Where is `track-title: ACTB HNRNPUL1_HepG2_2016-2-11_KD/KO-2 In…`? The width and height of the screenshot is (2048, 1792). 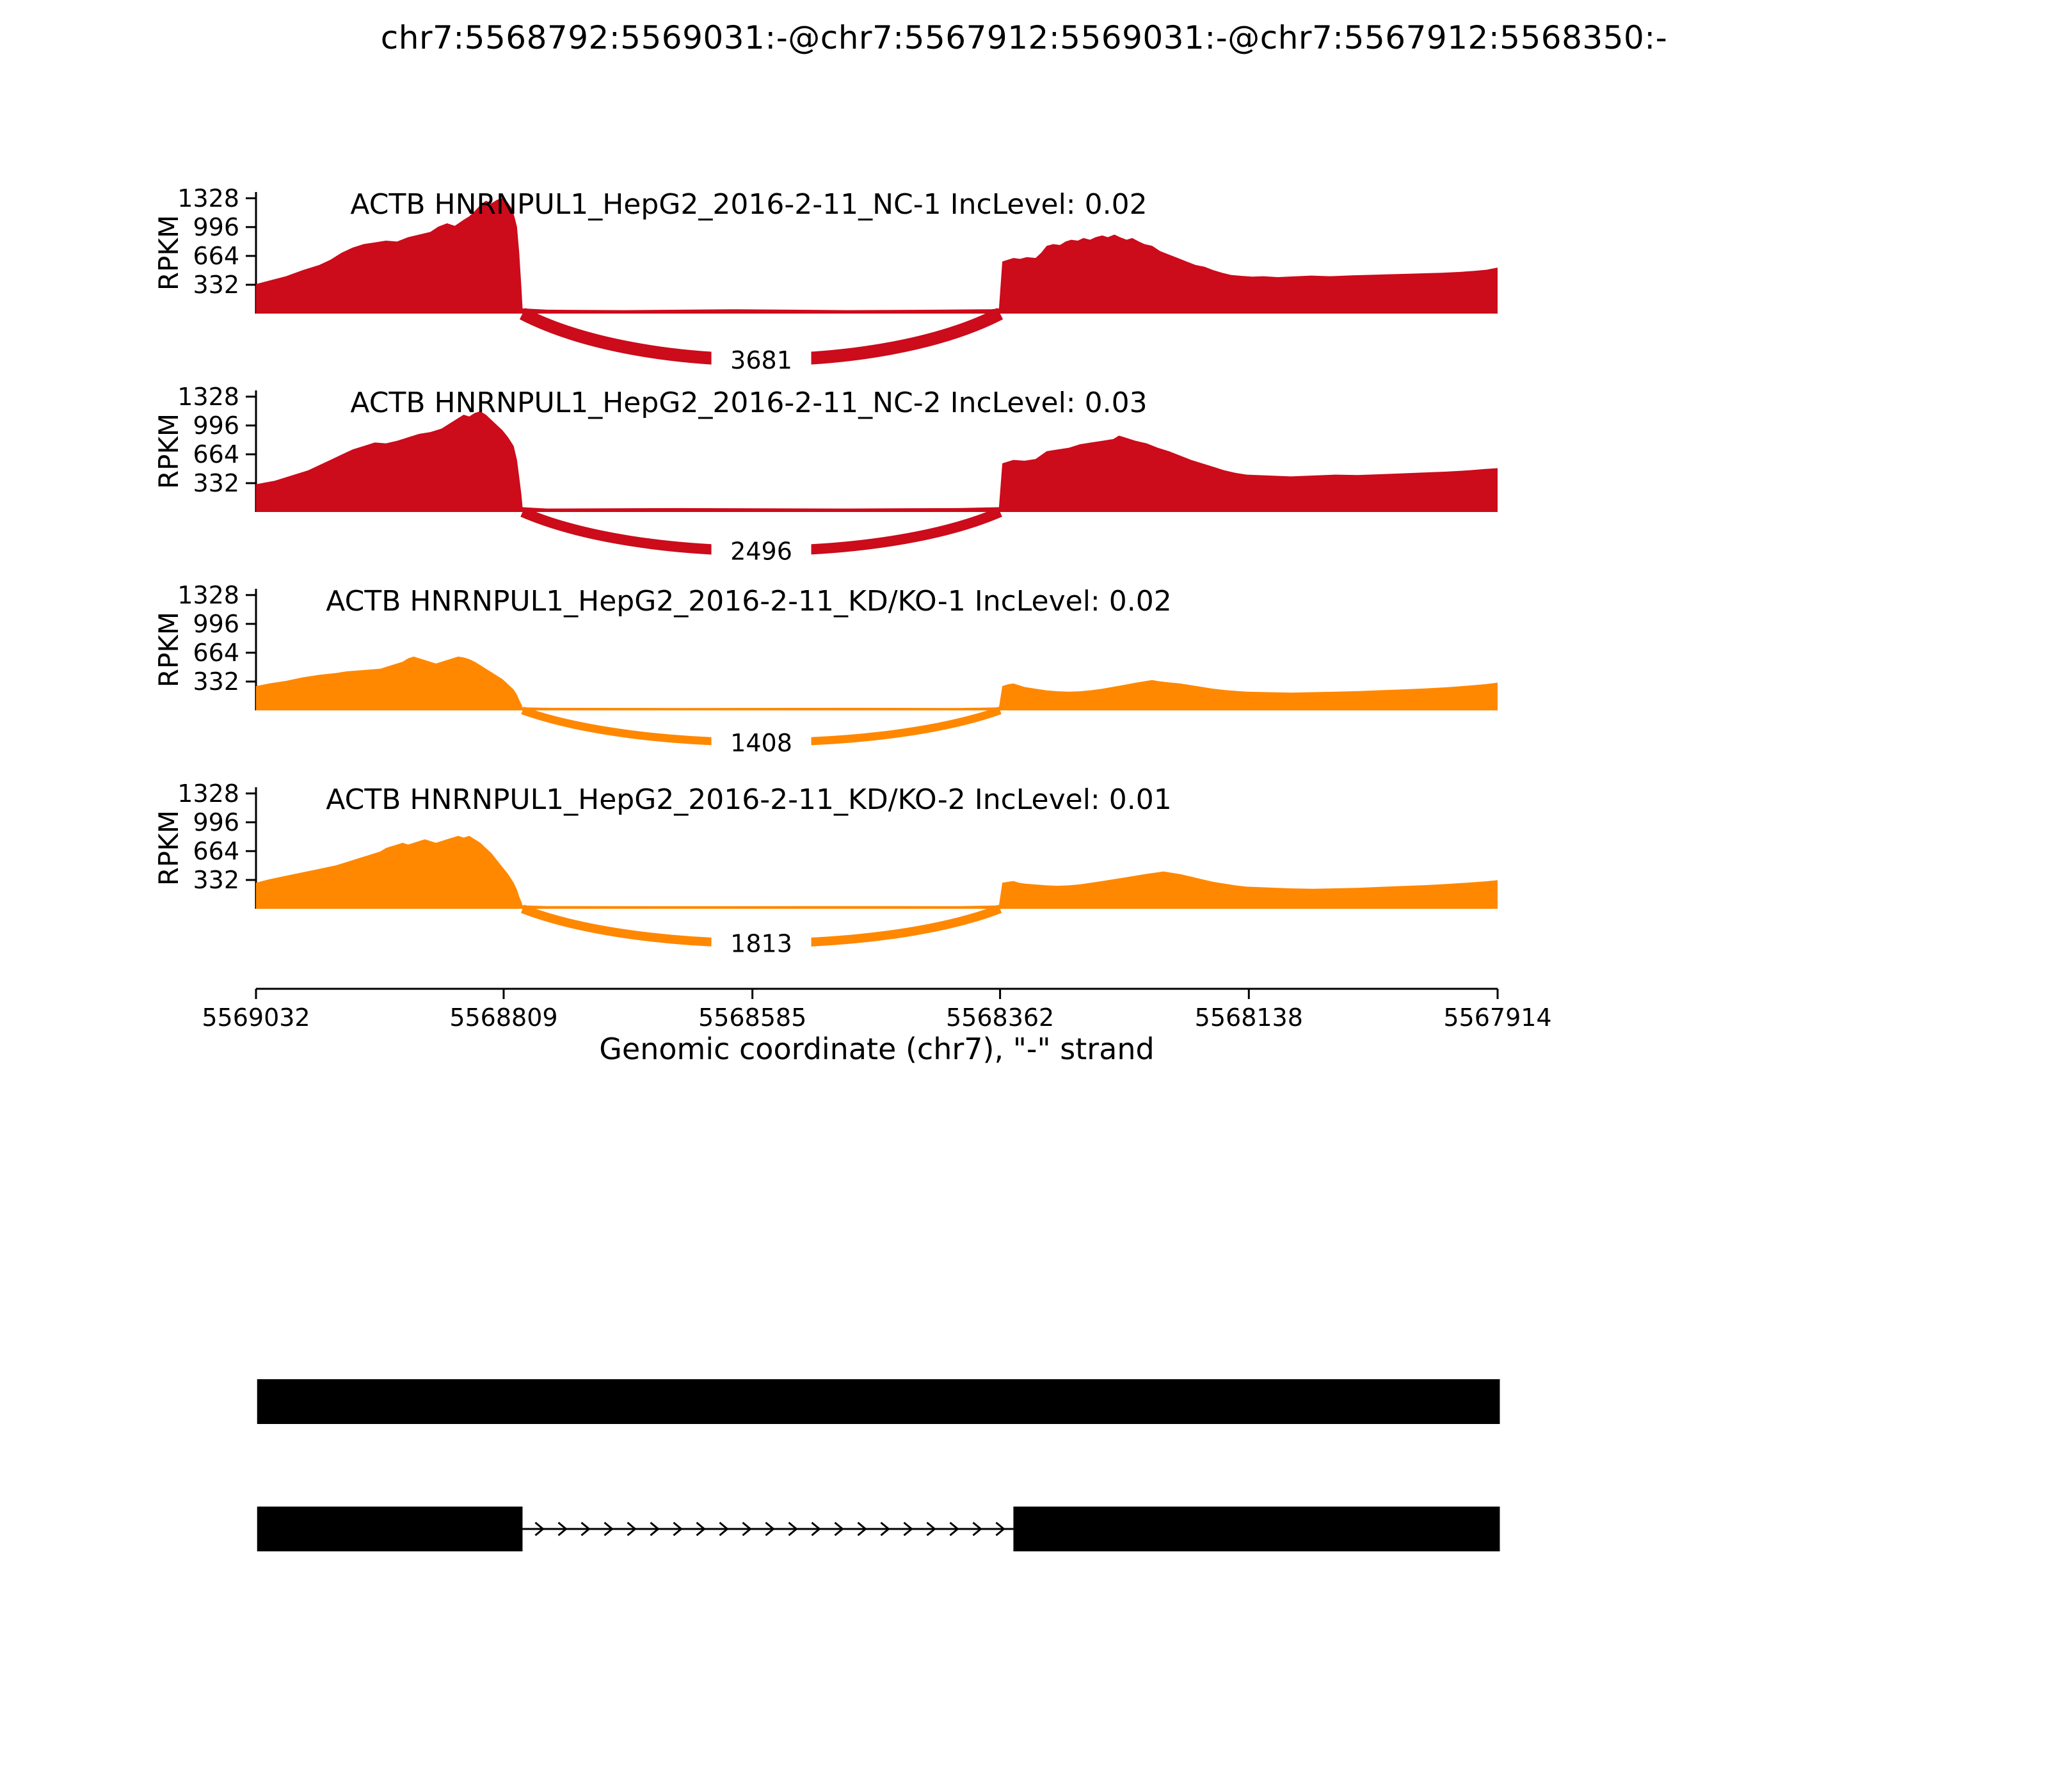 track-title: ACTB HNRNPUL1_HepG2_2016-2-11_KD/KO-2 In… is located at coordinates (748, 799).